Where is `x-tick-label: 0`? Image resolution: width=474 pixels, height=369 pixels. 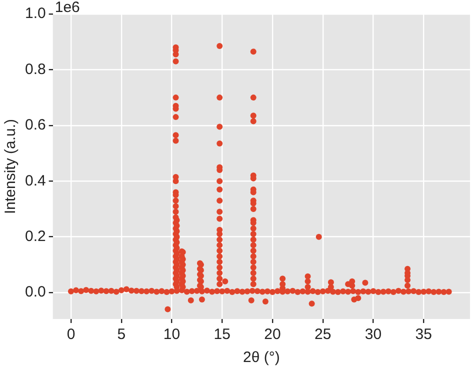 x-tick-label: 0 is located at coordinates (71, 335).